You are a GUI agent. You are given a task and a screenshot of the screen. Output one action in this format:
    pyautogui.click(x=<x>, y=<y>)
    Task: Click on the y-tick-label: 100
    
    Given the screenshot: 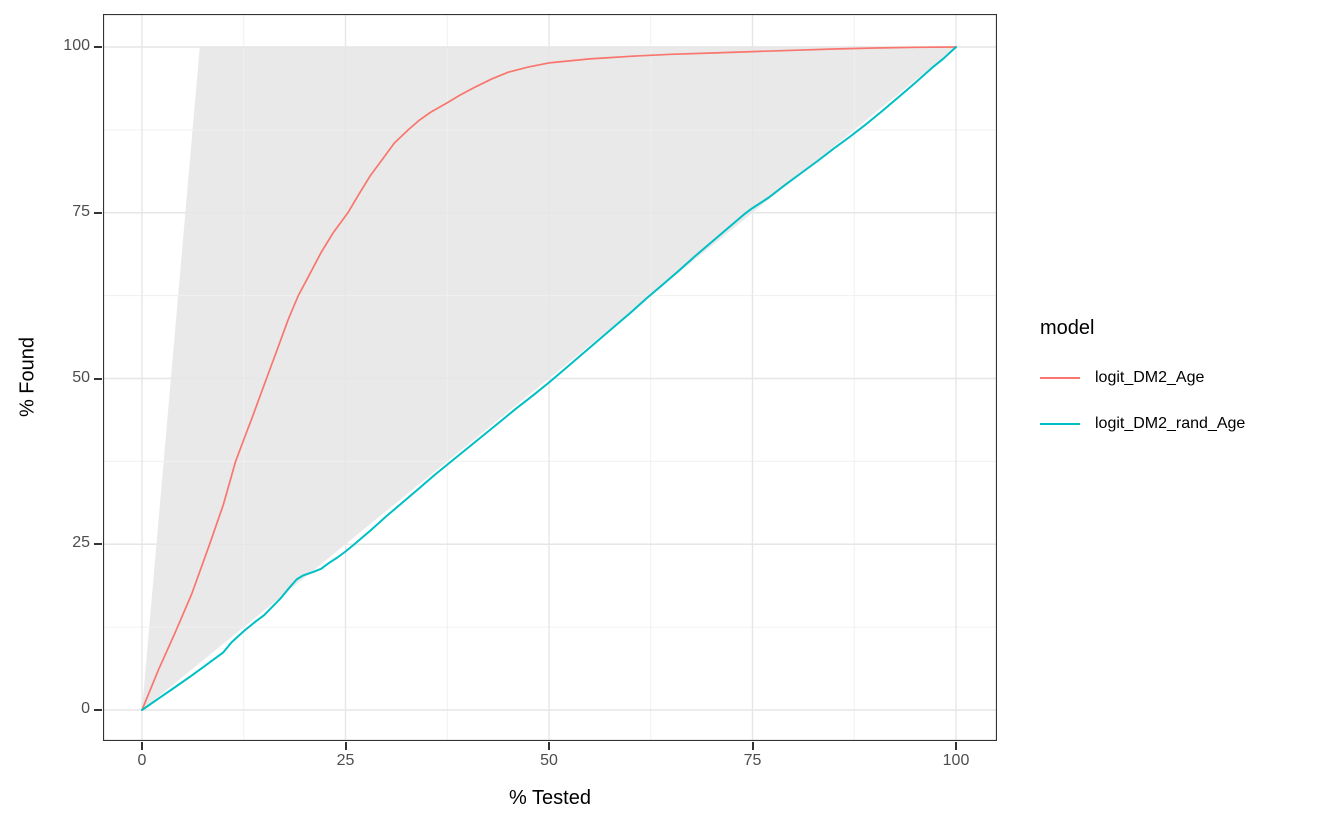 What is the action you would take?
    pyautogui.click(x=76, y=46)
    